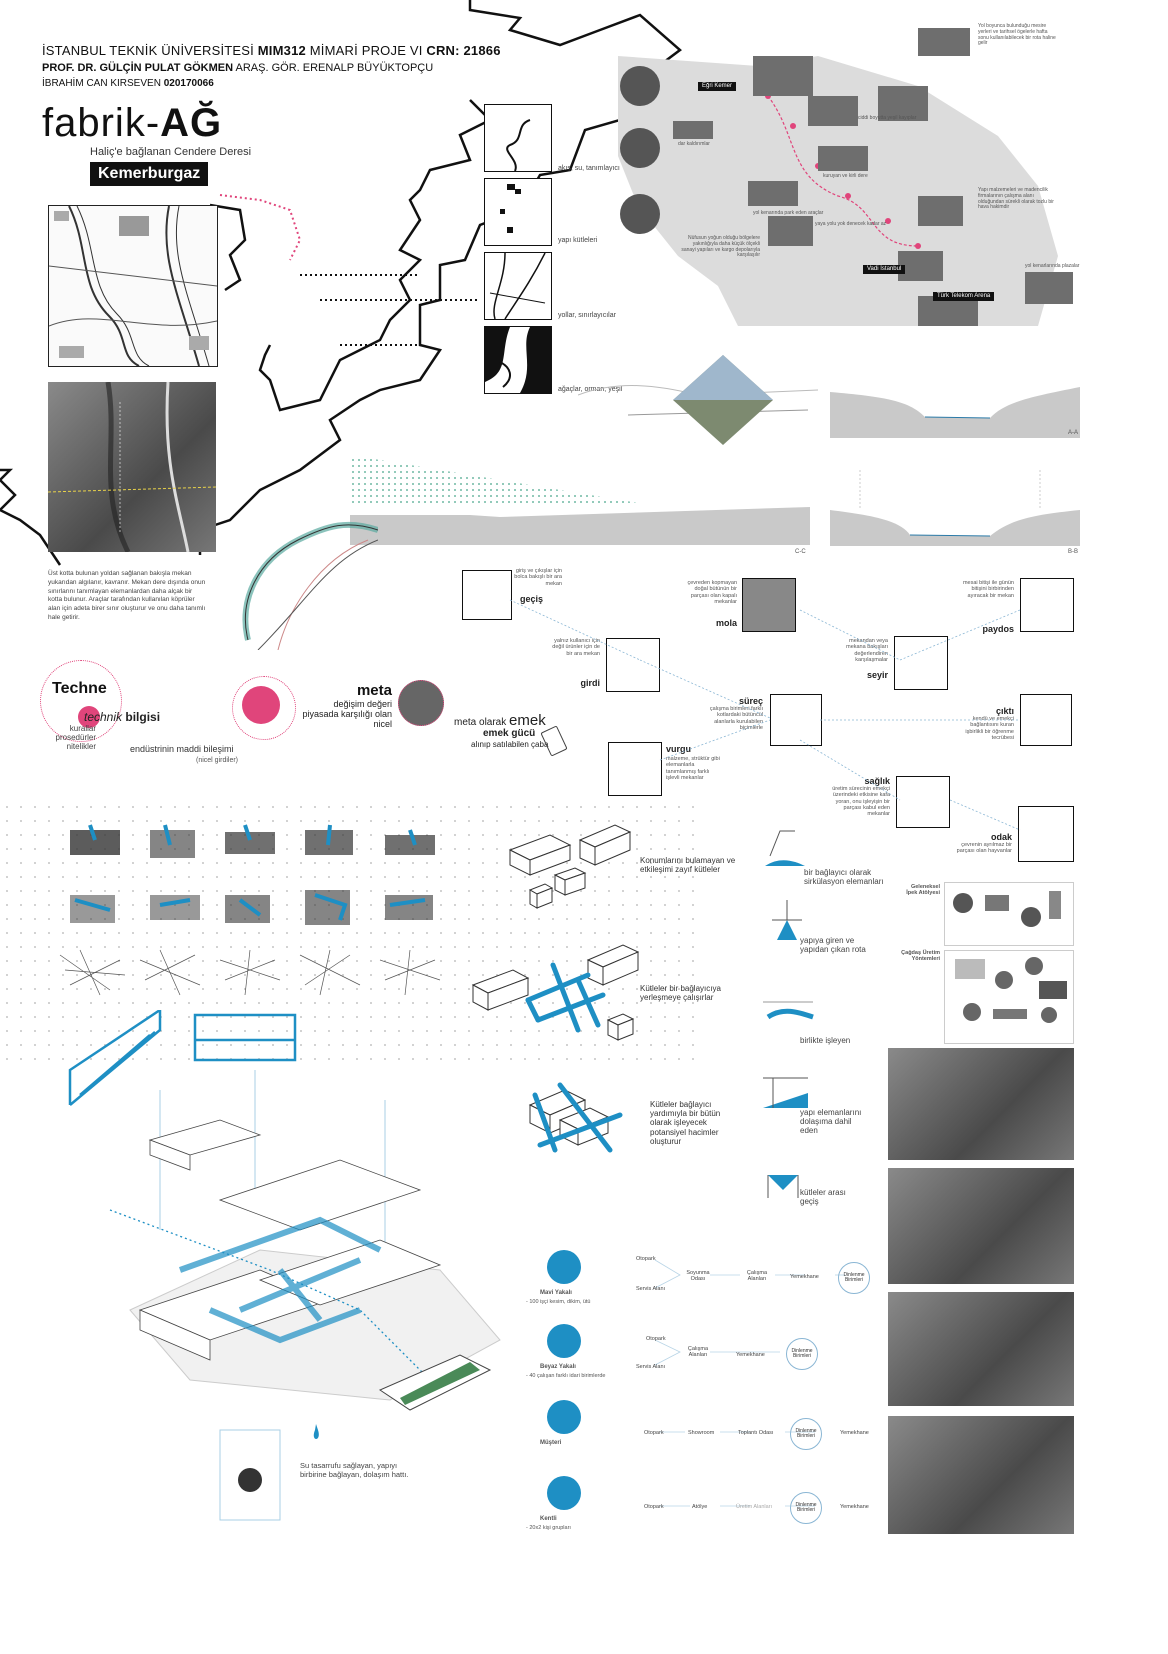 The height and width of the screenshot is (1654, 1168). What do you see at coordinates (141, 717) in the screenshot?
I see `bilgisi-word: bilgisi` at bounding box center [141, 717].